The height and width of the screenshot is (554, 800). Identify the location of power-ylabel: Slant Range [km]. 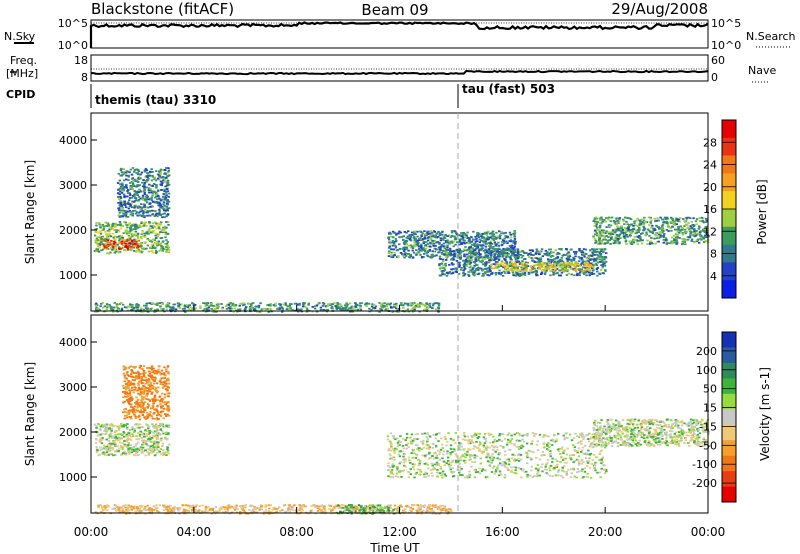
(30, 212).